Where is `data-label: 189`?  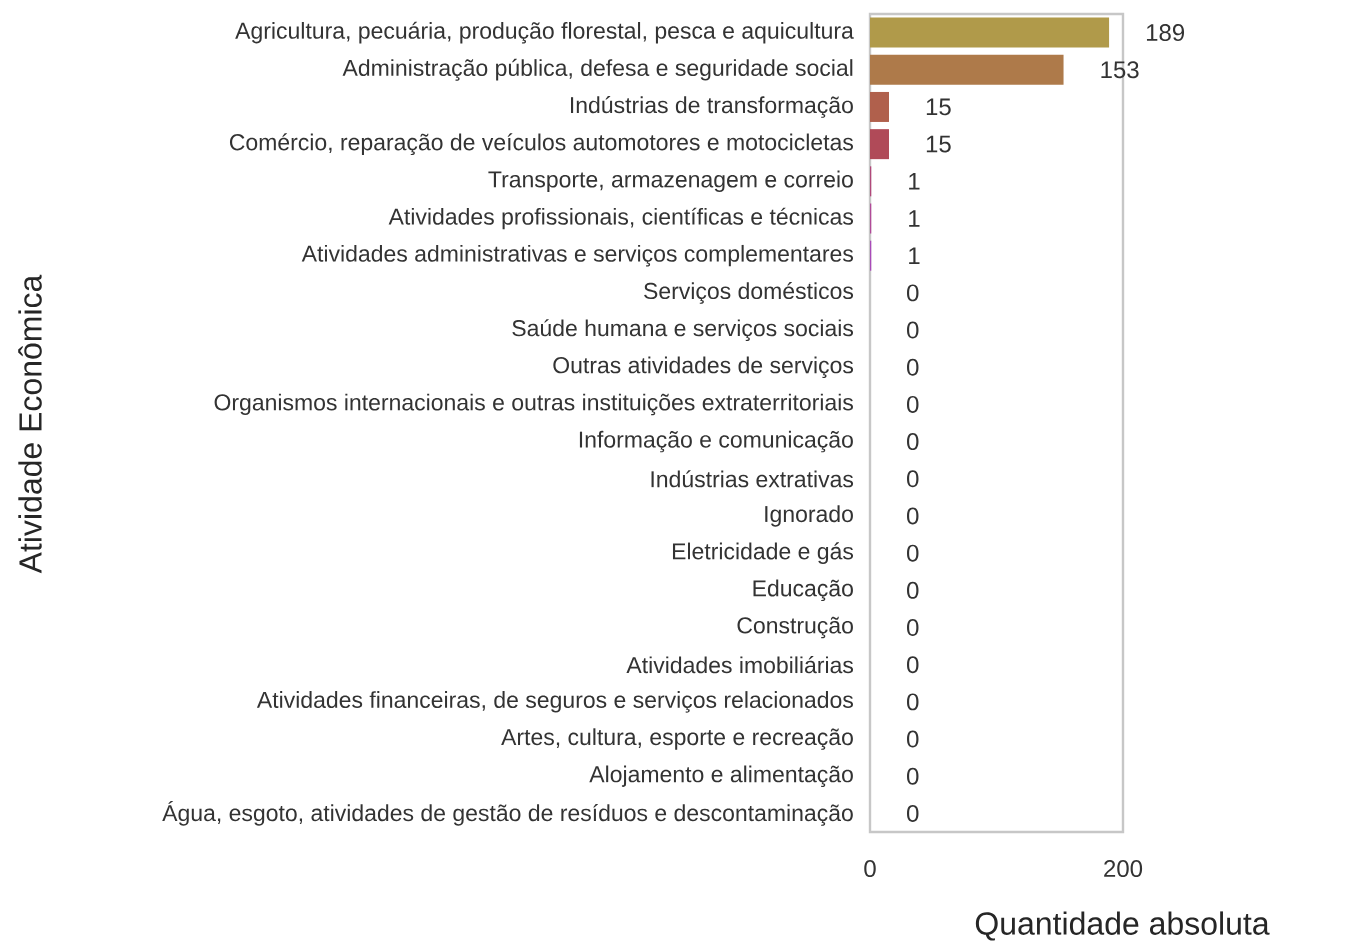 data-label: 189 is located at coordinates (1165, 33).